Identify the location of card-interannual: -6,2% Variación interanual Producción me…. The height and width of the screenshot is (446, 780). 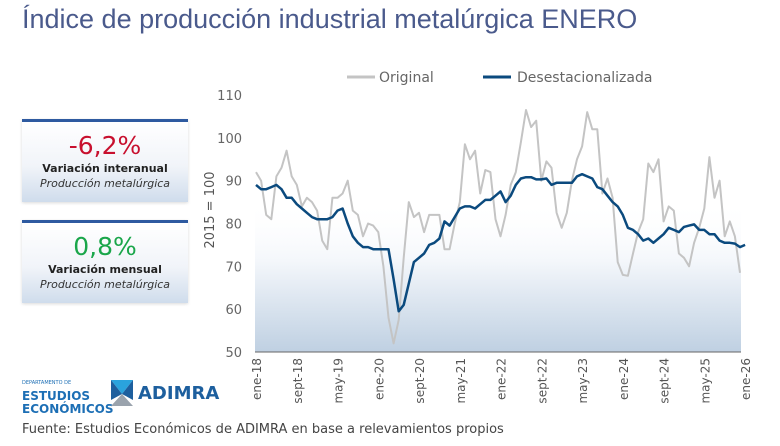
(105, 160).